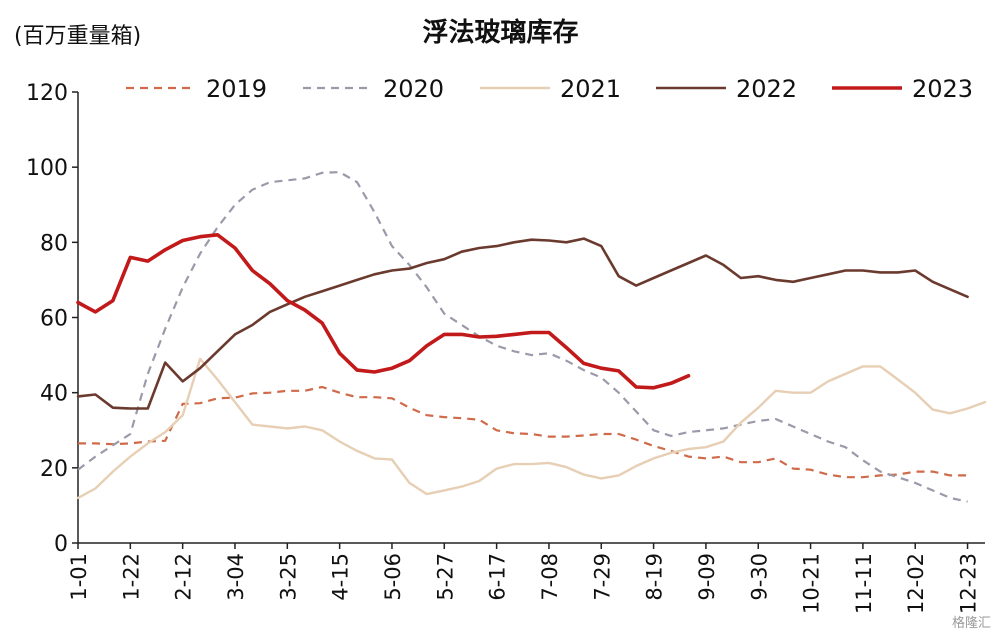  I want to click on series-line-2019, so click(523, 432).